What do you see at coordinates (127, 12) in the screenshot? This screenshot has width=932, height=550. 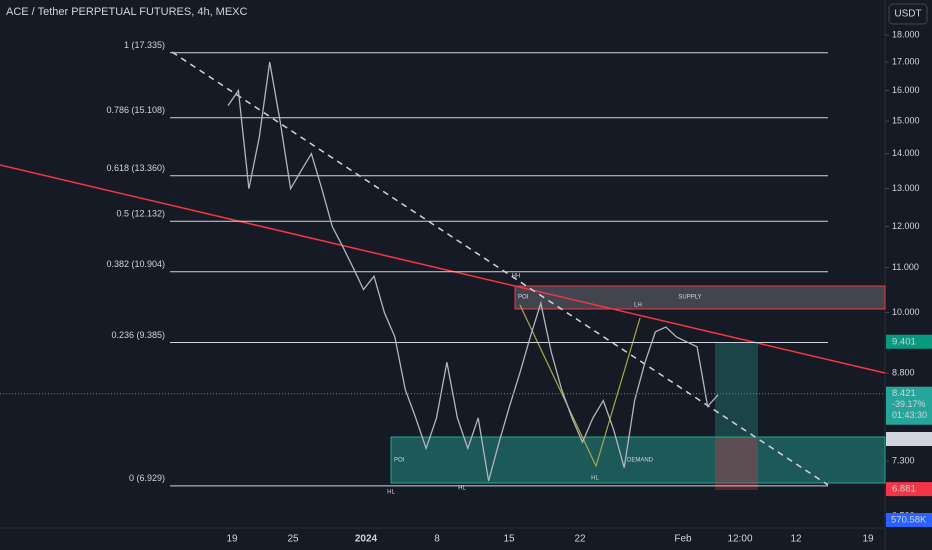 I see `chart-title: ACE / Tether PERPETUAL FUTURES, 4h, MEXC` at bounding box center [127, 12].